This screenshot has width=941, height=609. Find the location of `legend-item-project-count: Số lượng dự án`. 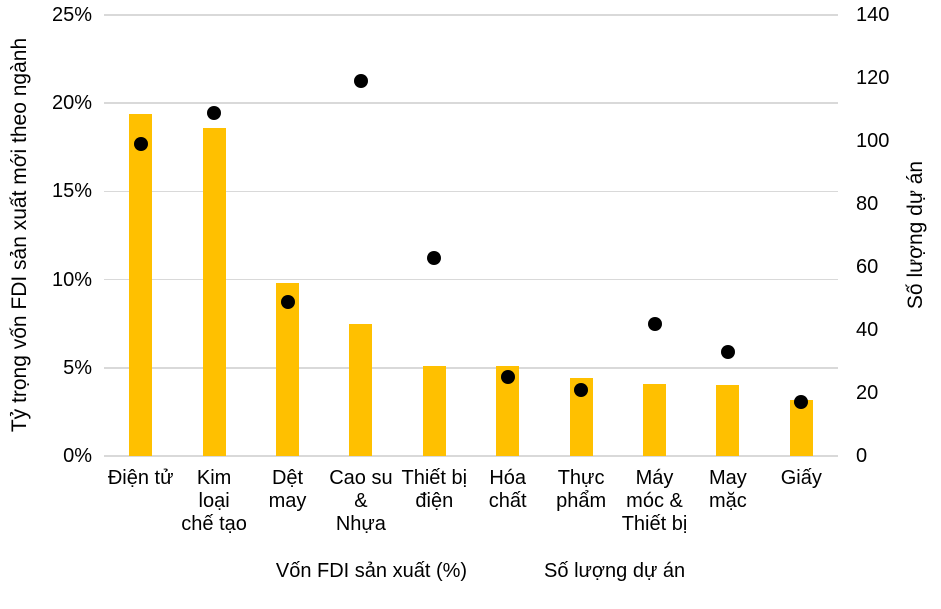

legend-item-project-count: Số lượng dự án is located at coordinates (604, 571).